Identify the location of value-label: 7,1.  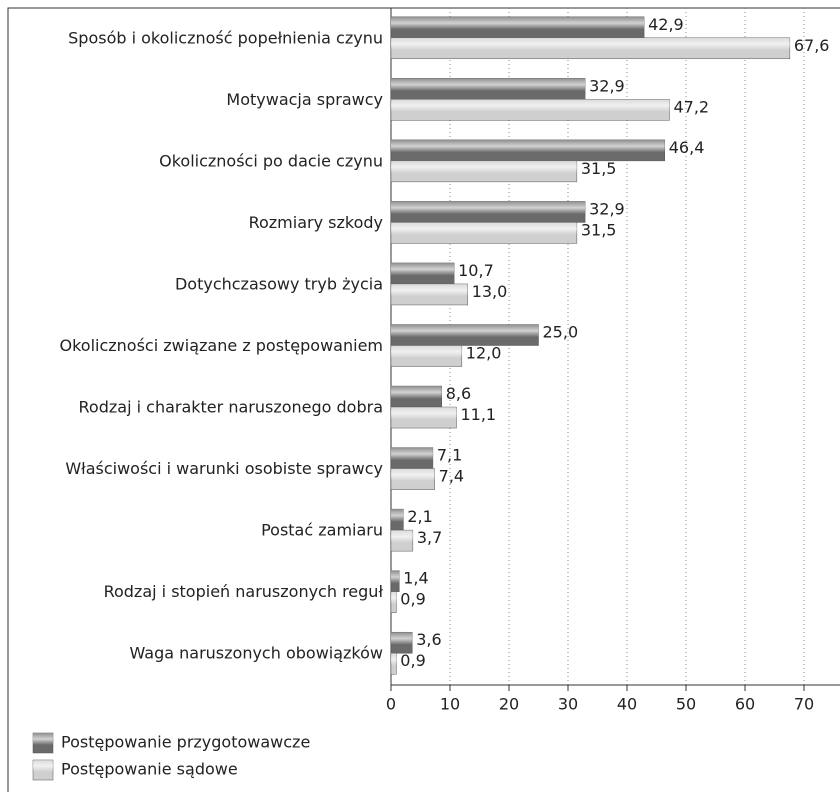
(449, 455).